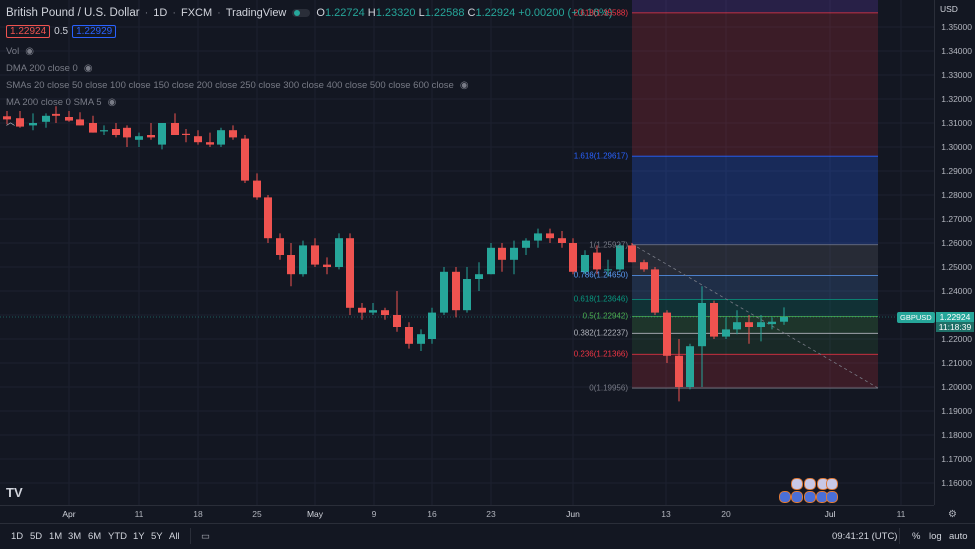  I want to click on sell-price-button: 1.22924, so click(28, 31).